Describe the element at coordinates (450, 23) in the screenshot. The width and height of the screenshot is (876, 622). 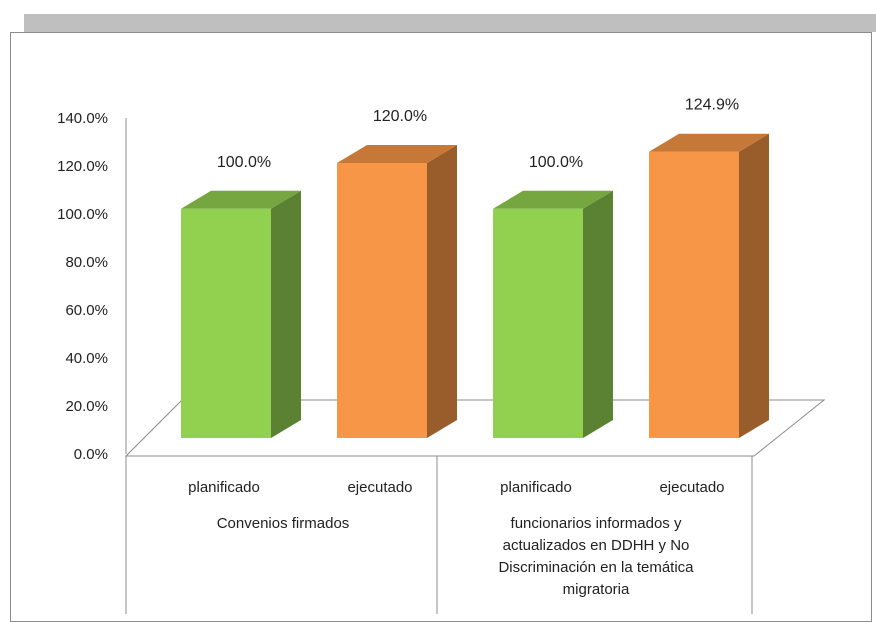
I see `top-band` at that location.